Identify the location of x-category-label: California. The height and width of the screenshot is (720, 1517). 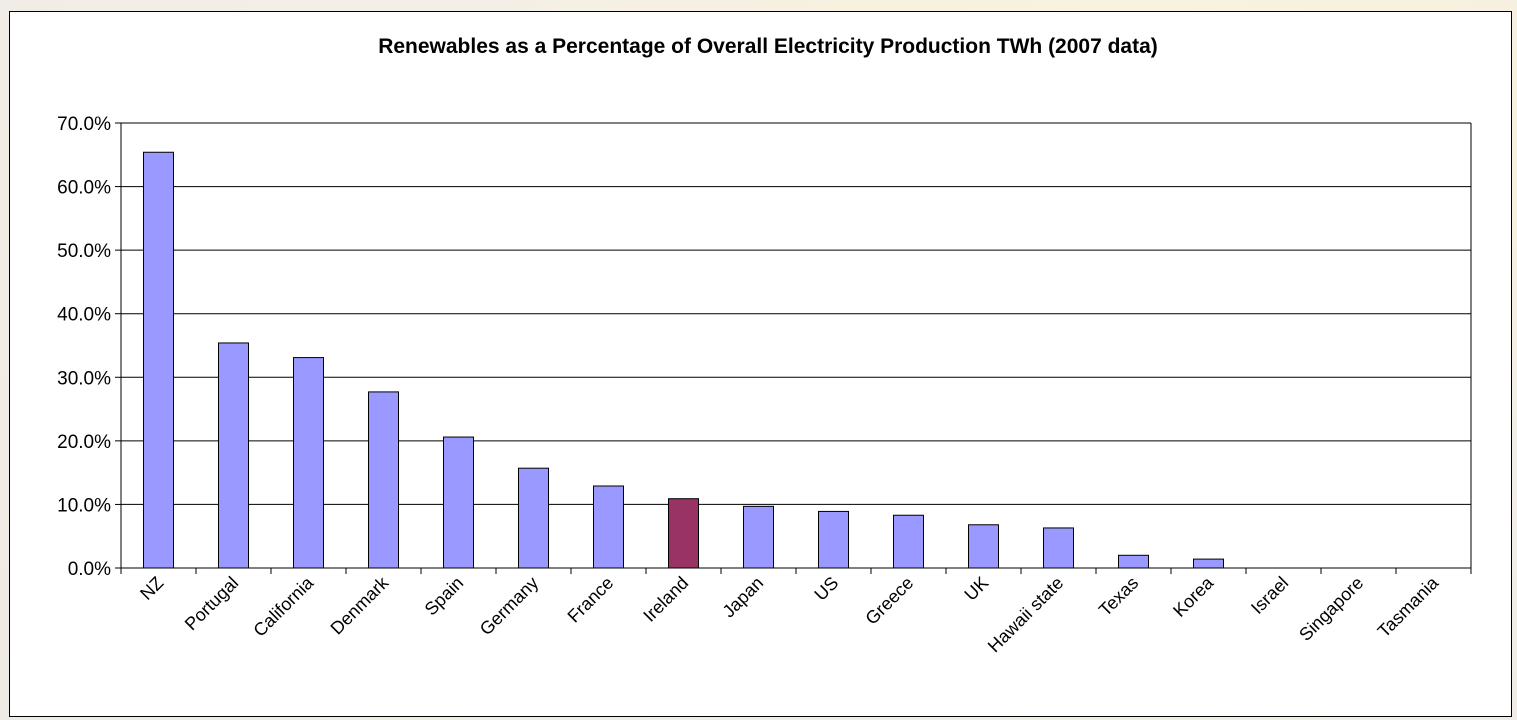
(283, 606).